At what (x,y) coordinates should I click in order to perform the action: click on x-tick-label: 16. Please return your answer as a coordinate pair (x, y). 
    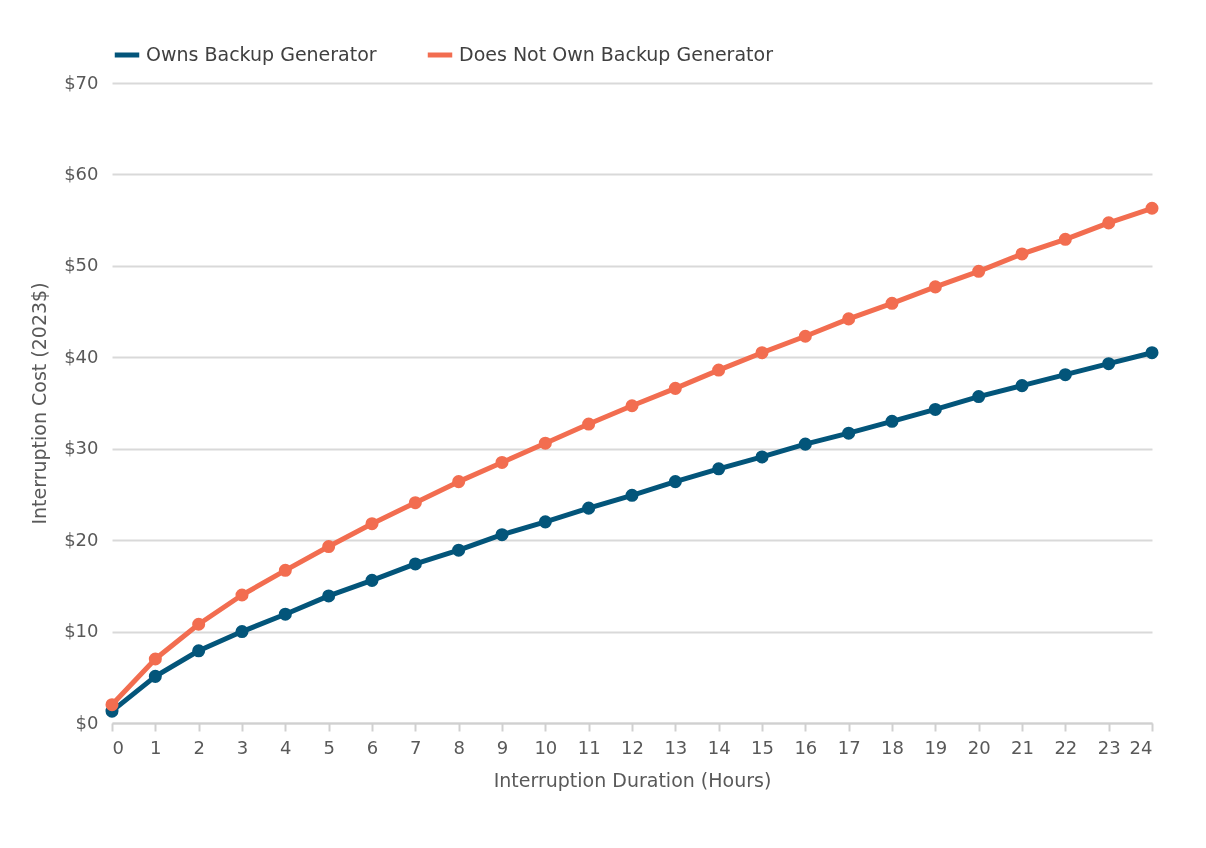
    Looking at the image, I should click on (806, 747).